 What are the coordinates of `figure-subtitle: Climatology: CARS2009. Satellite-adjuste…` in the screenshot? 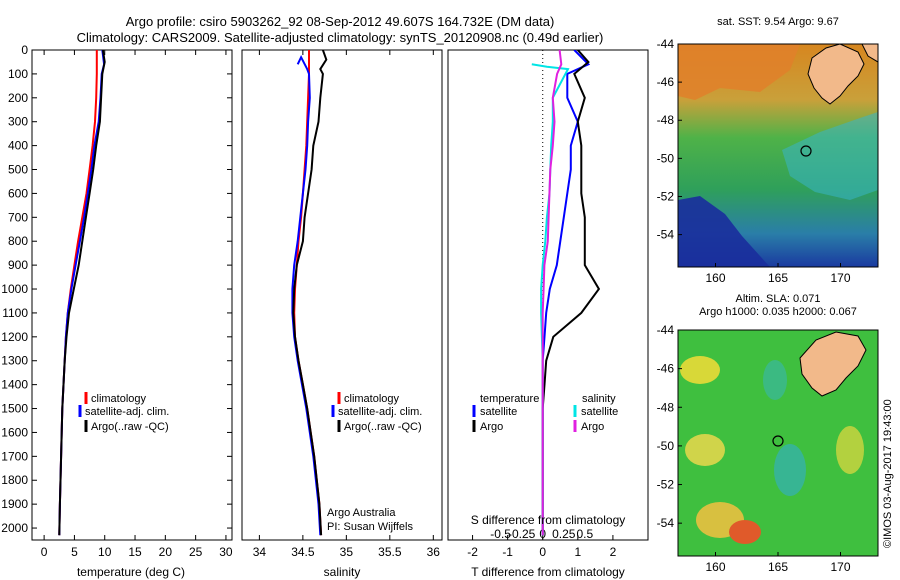 It's located at (340, 37).